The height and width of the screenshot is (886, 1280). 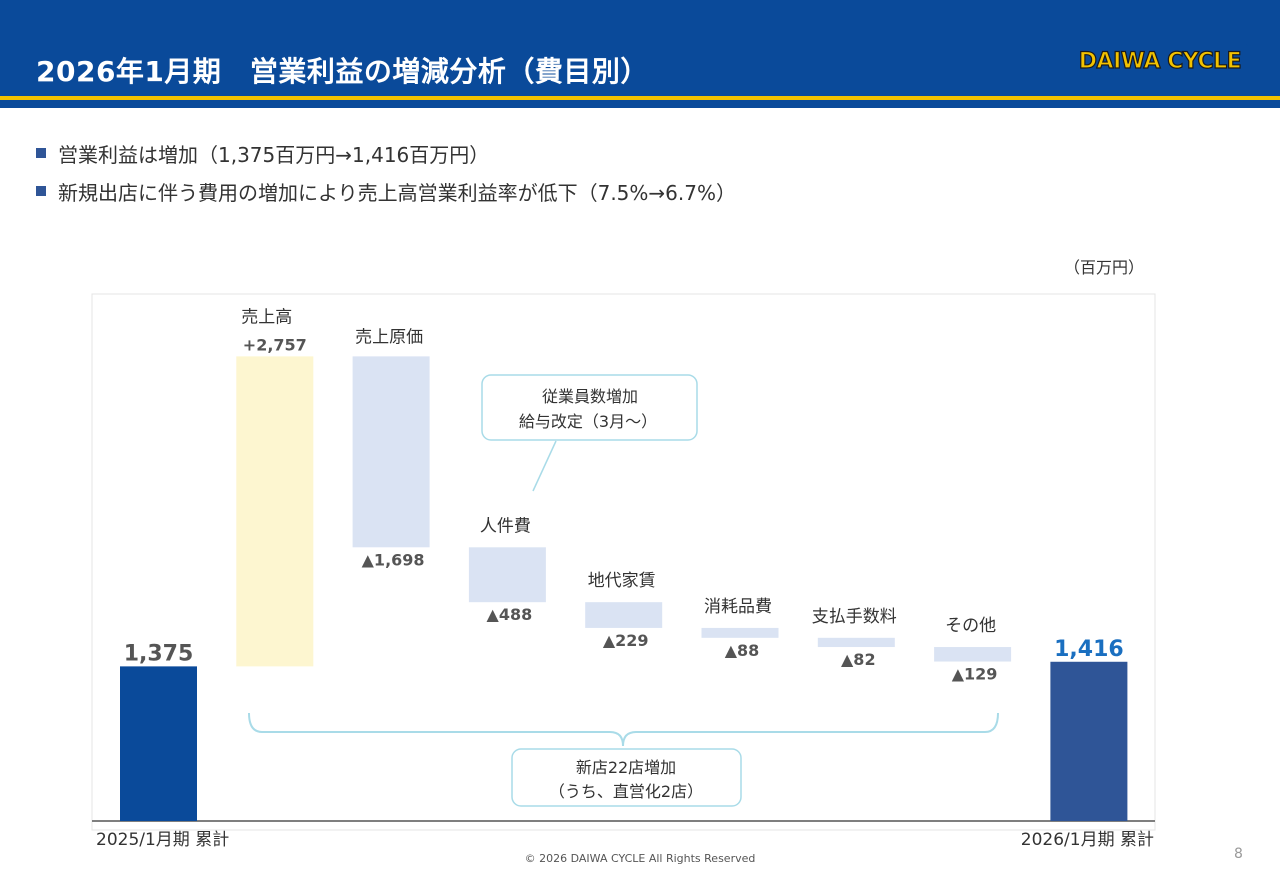 What do you see at coordinates (640, 98) in the screenshot?
I see `header-accent-line` at bounding box center [640, 98].